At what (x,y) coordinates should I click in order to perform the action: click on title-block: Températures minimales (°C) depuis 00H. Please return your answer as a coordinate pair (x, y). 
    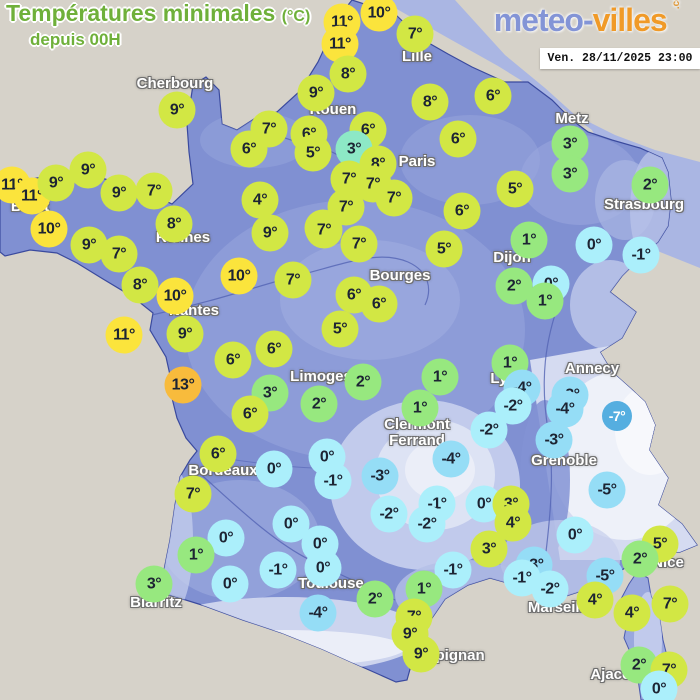
    Looking at the image, I should click on (158, 25).